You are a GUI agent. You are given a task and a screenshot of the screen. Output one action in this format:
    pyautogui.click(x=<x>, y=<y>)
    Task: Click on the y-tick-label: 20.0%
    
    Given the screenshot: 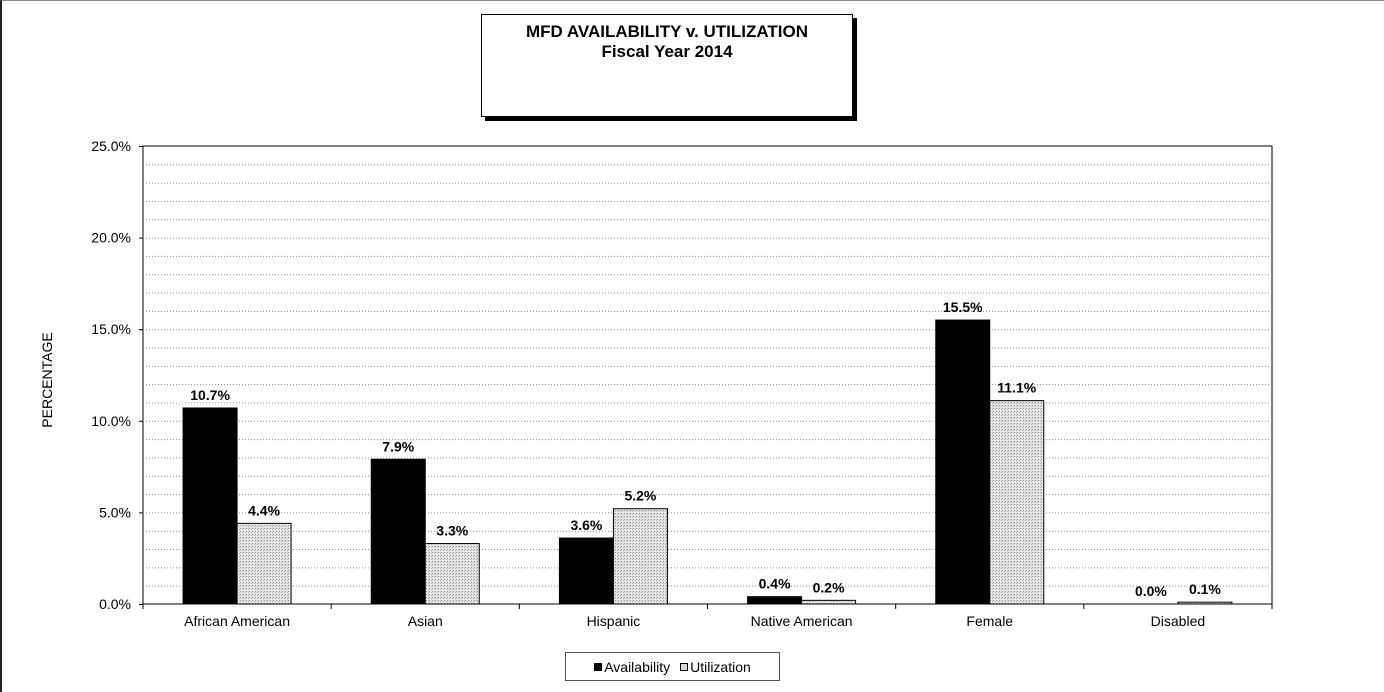 What is the action you would take?
    pyautogui.click(x=111, y=238)
    